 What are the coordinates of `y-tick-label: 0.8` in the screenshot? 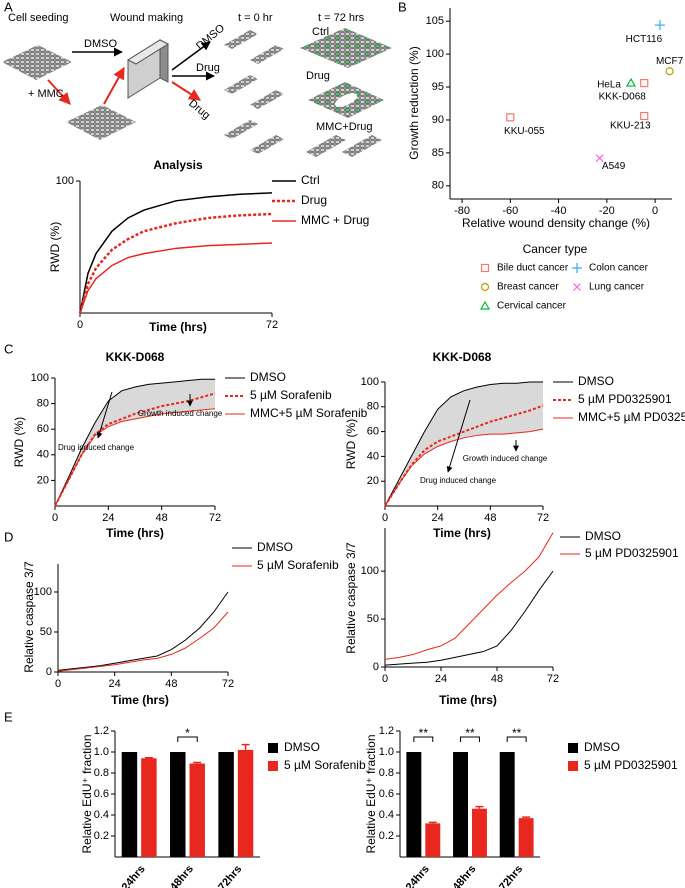 It's located at (101, 773).